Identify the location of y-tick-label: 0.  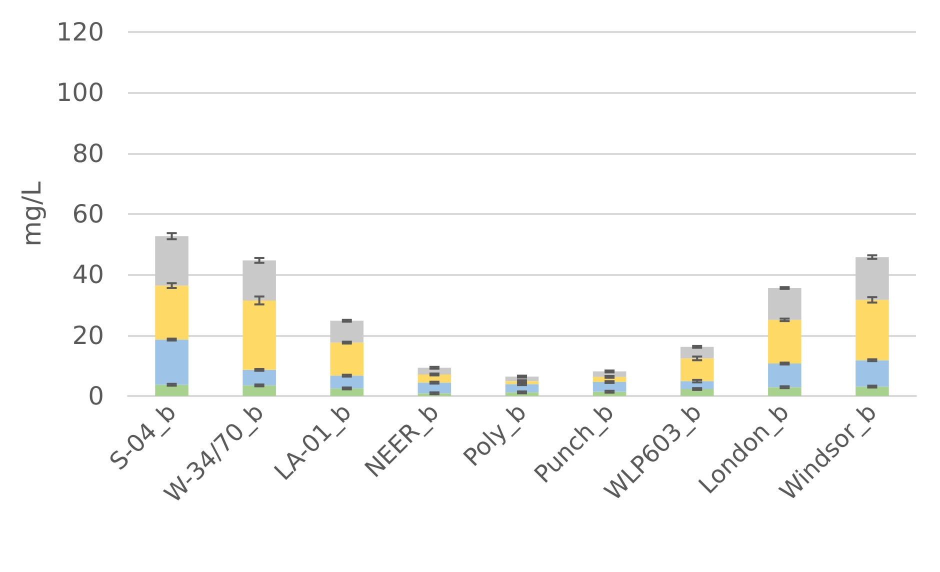
(96, 396).